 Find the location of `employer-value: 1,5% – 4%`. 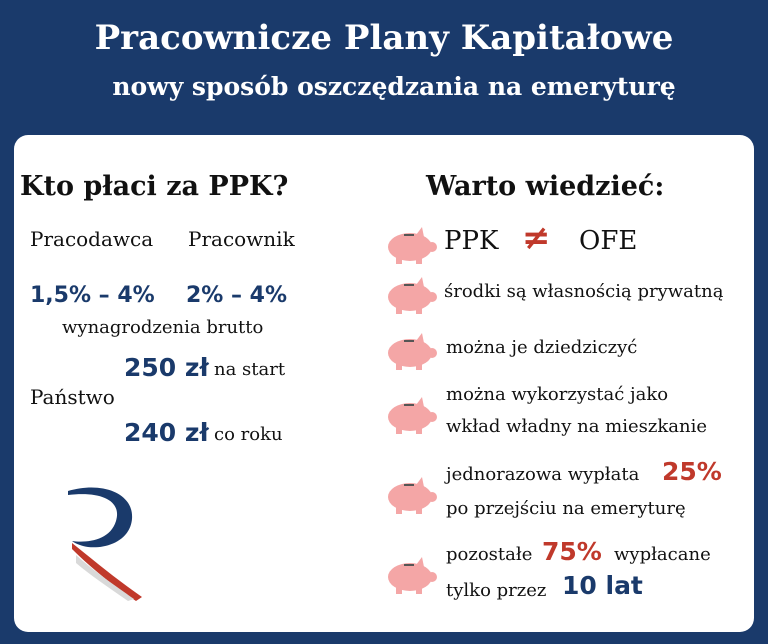

employer-value: 1,5% – 4% is located at coordinates (92, 295).